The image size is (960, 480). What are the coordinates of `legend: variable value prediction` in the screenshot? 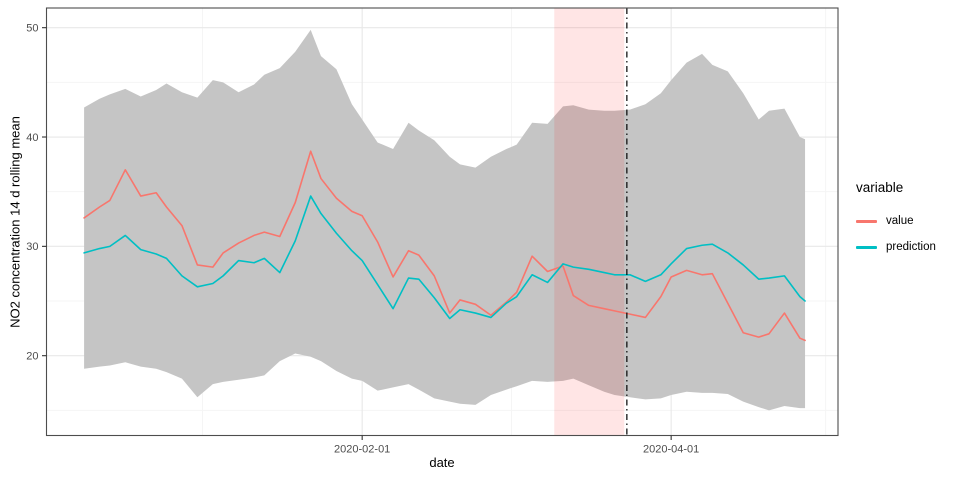 It's located at (896, 220).